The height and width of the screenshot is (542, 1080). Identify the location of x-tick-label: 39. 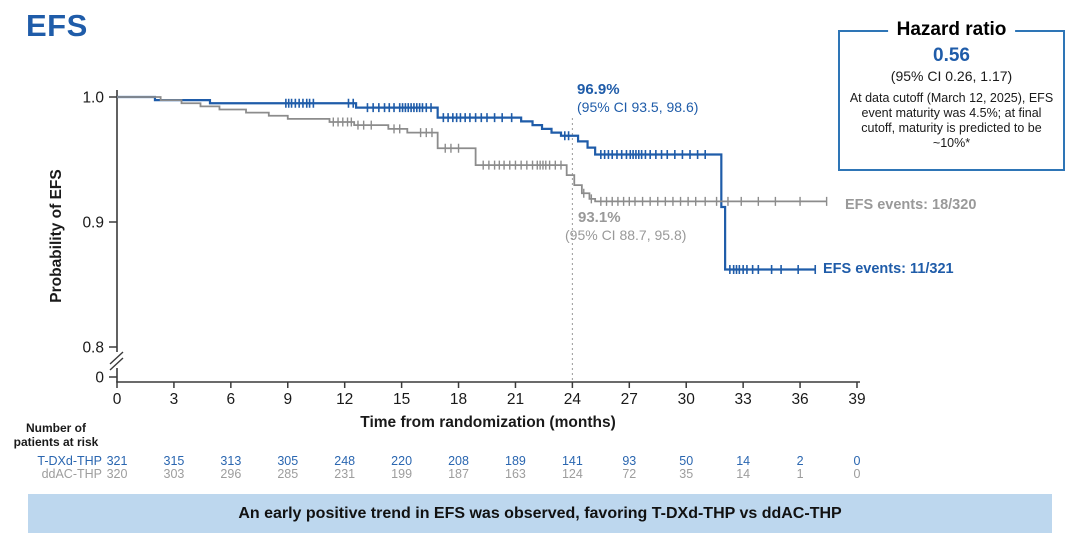
(856, 399).